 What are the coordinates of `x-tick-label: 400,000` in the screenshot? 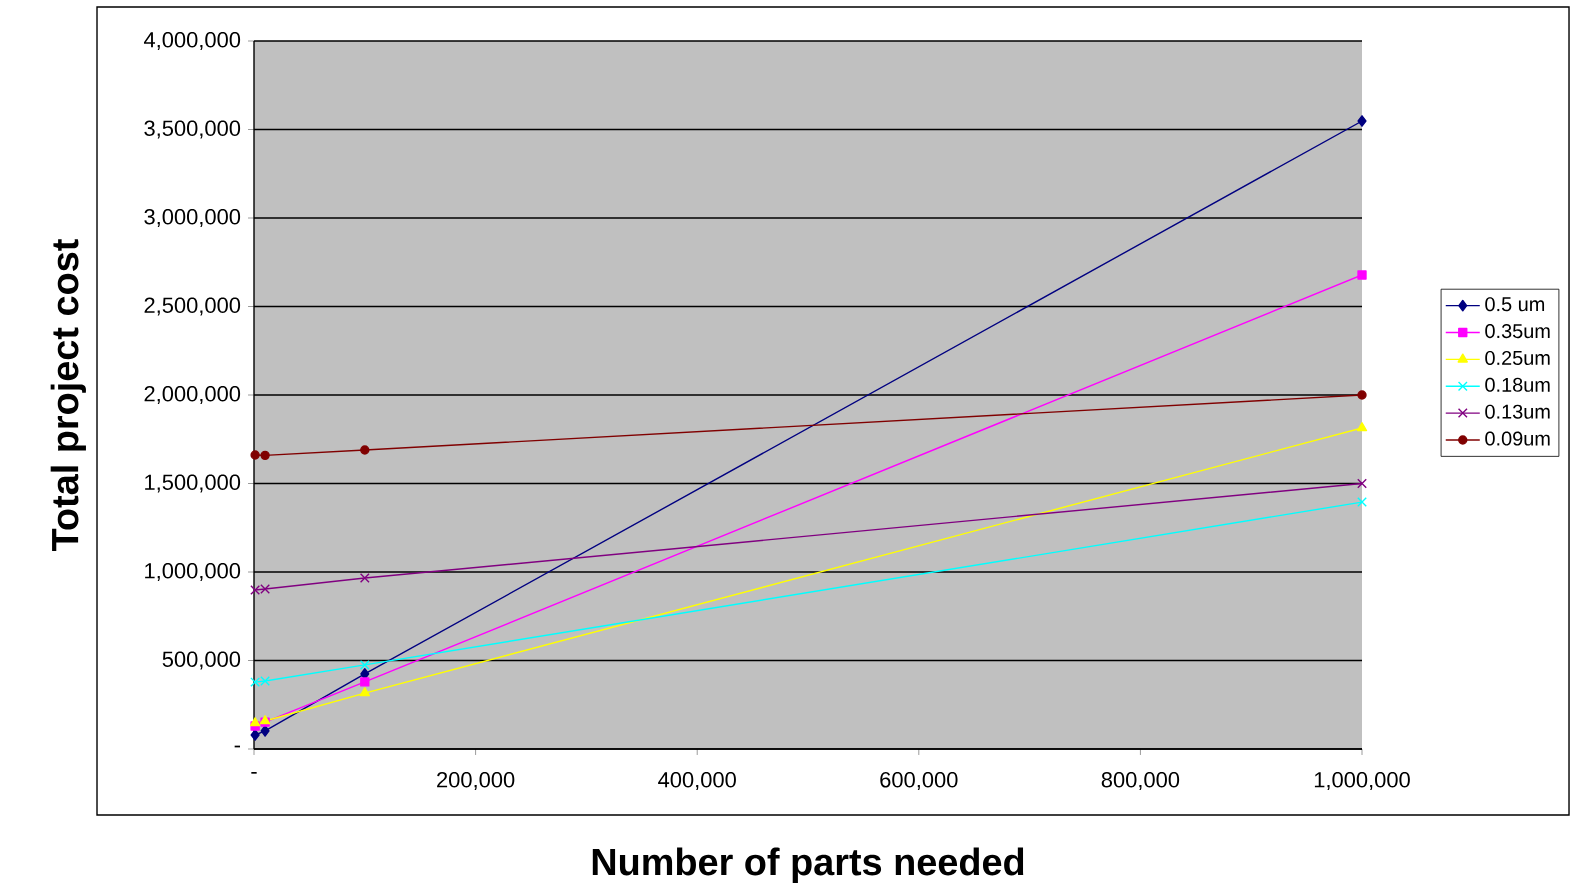 It's located at (697, 781).